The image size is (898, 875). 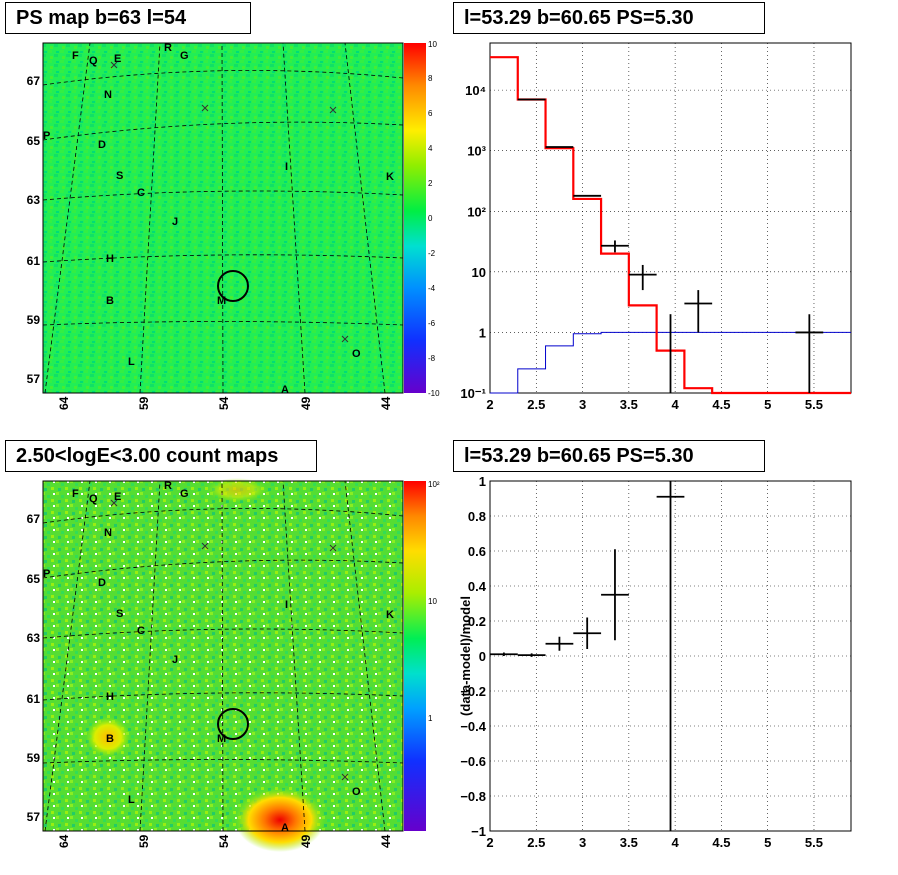 I want to click on source-label: D, so click(x=102, y=583).